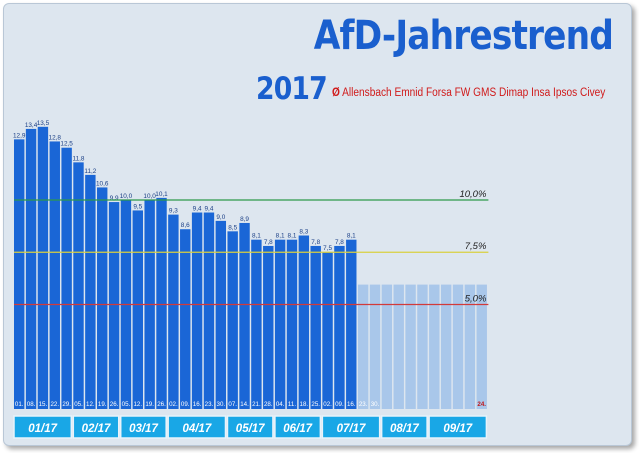 This screenshot has height=453, width=639. I want to click on month-label: 07/17, so click(351, 429).